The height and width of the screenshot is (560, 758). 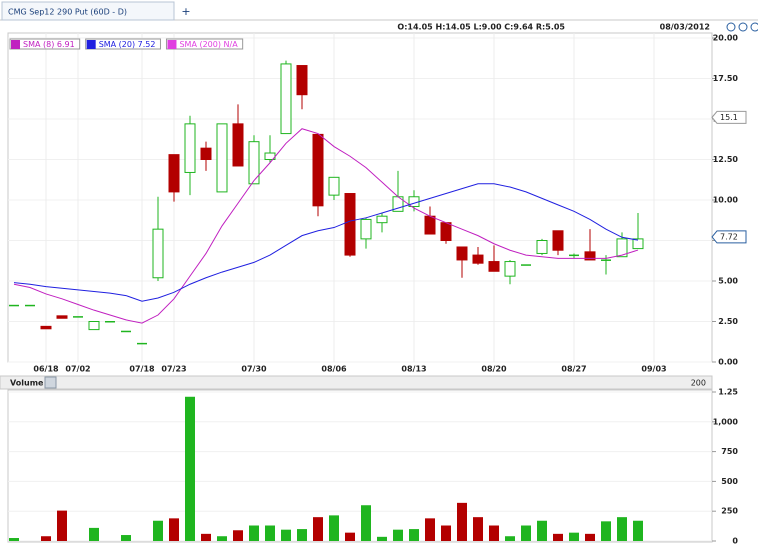 I want to click on legend-entry: SMA (20) 7.52, so click(x=127, y=44).